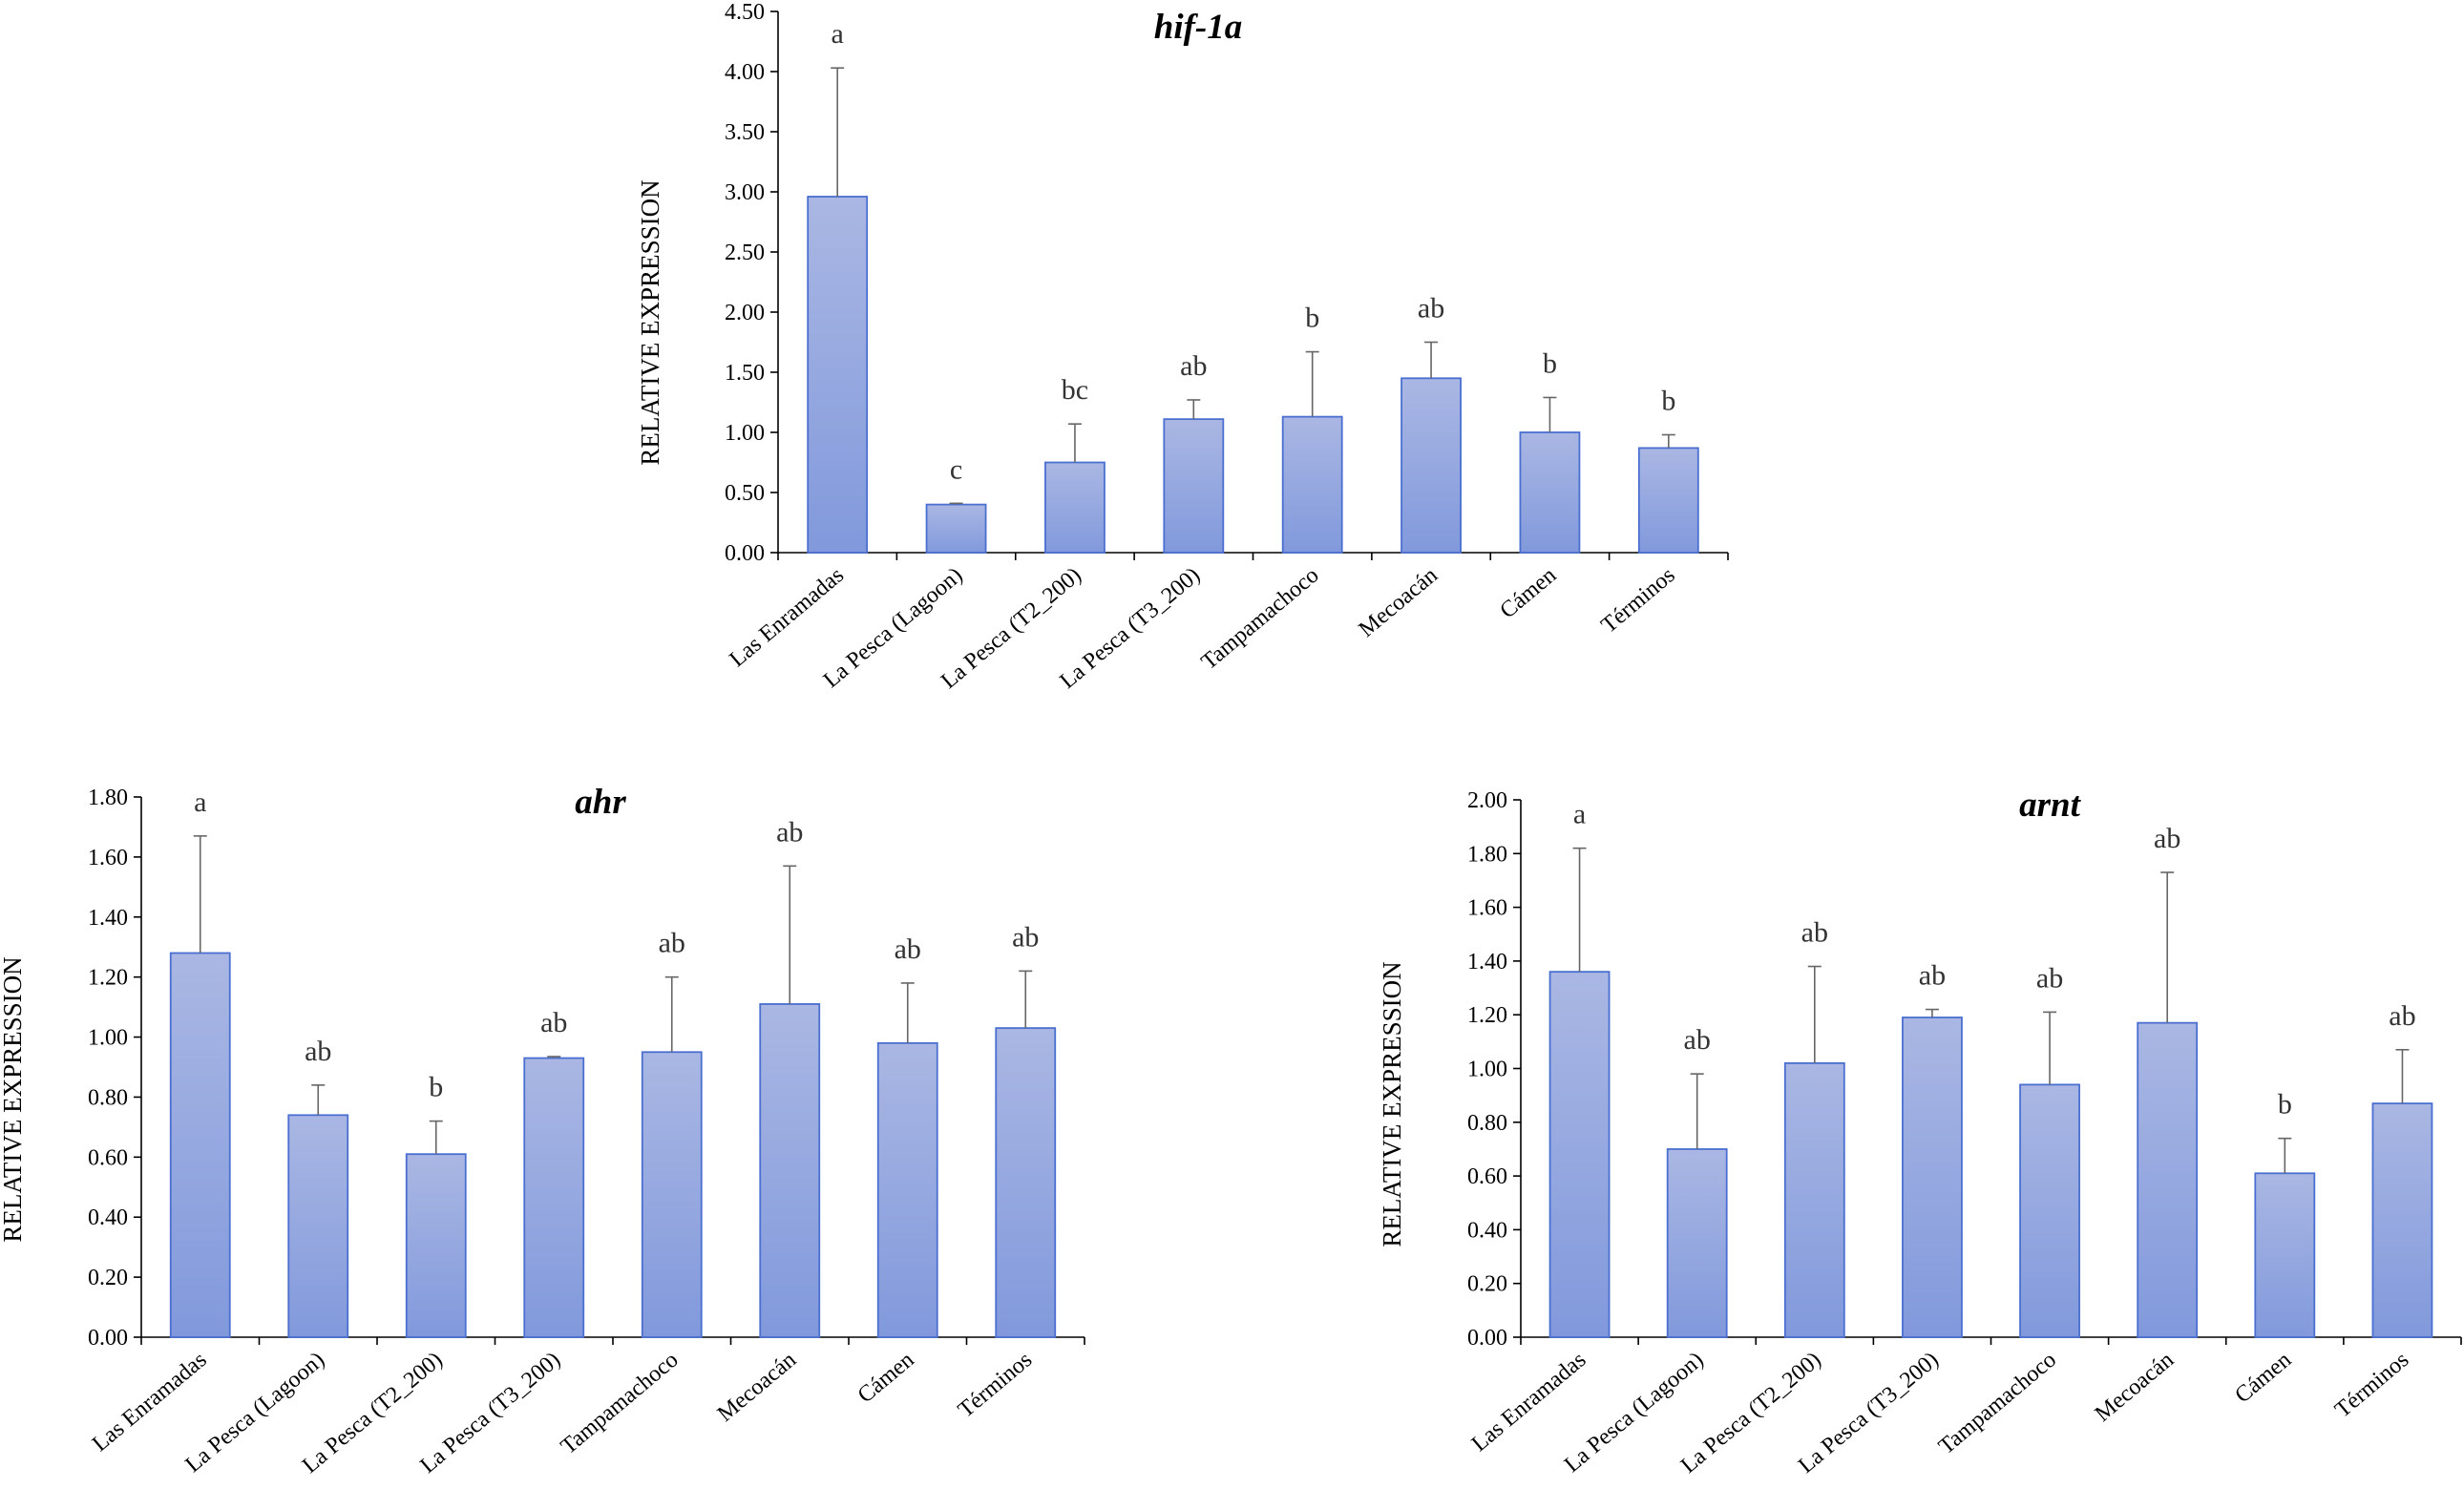 The height and width of the screenshot is (1509, 2464). Describe the element at coordinates (2050, 805) in the screenshot. I see `chart-title: arnt` at that location.